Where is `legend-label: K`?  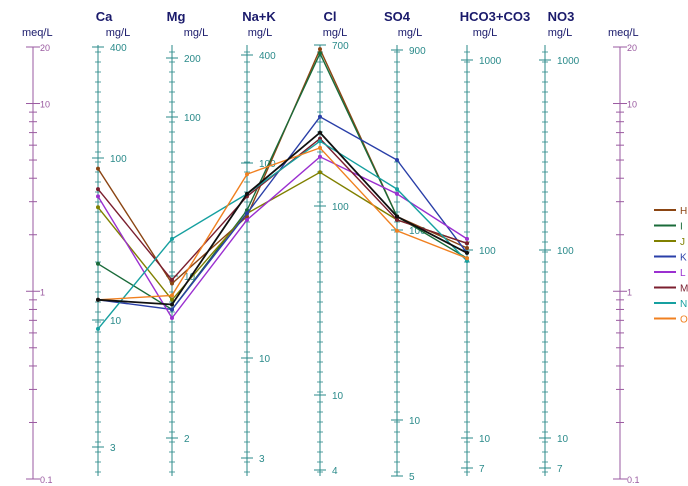 legend-label: K is located at coordinates (683, 258).